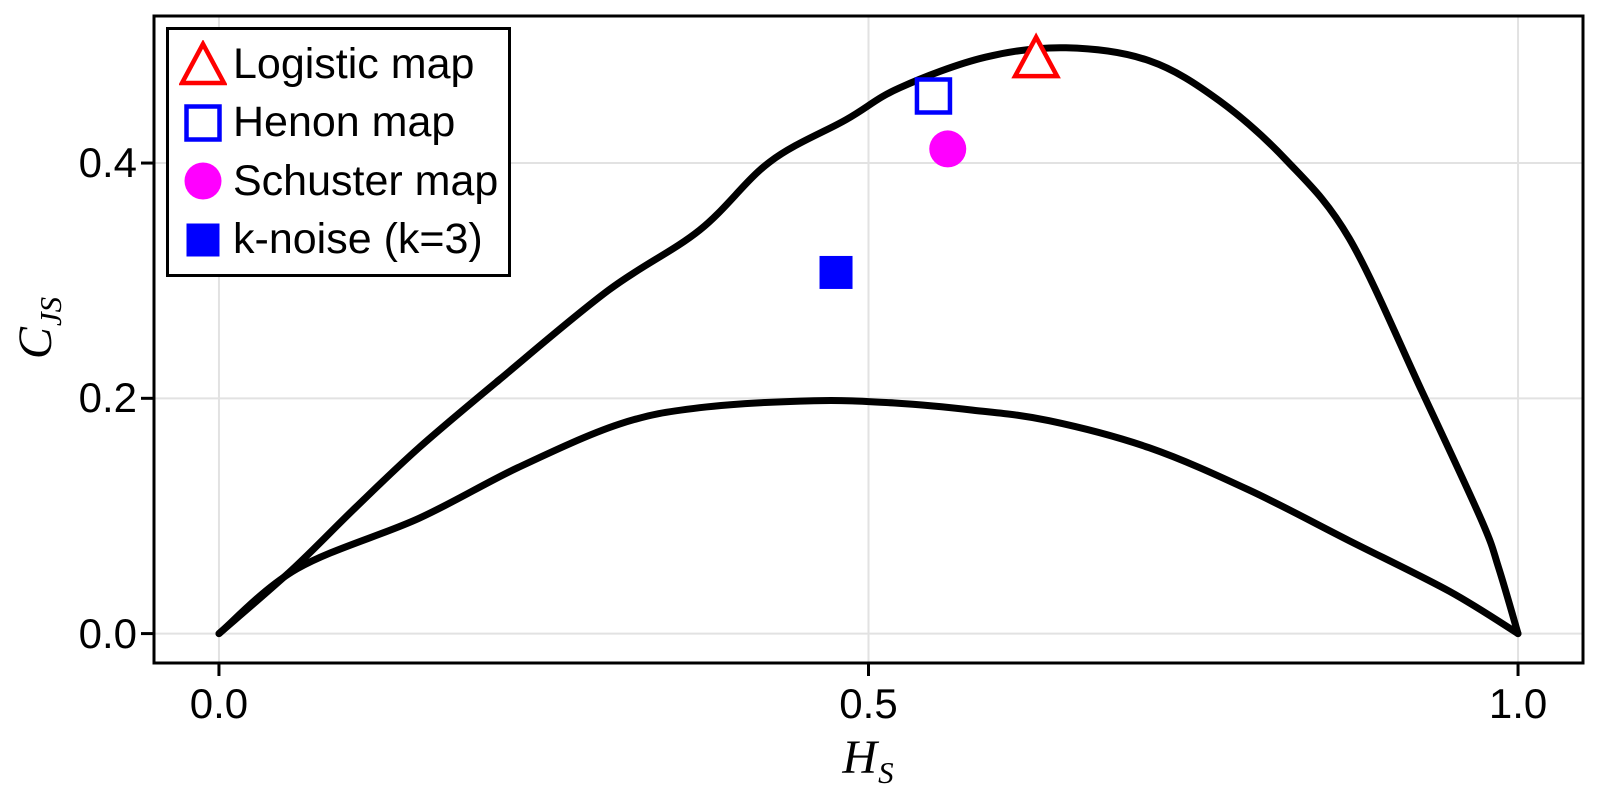 This screenshot has width=1600, height=800. Describe the element at coordinates (203, 181) in the screenshot. I see `filled-circle-marker-icon` at that location.